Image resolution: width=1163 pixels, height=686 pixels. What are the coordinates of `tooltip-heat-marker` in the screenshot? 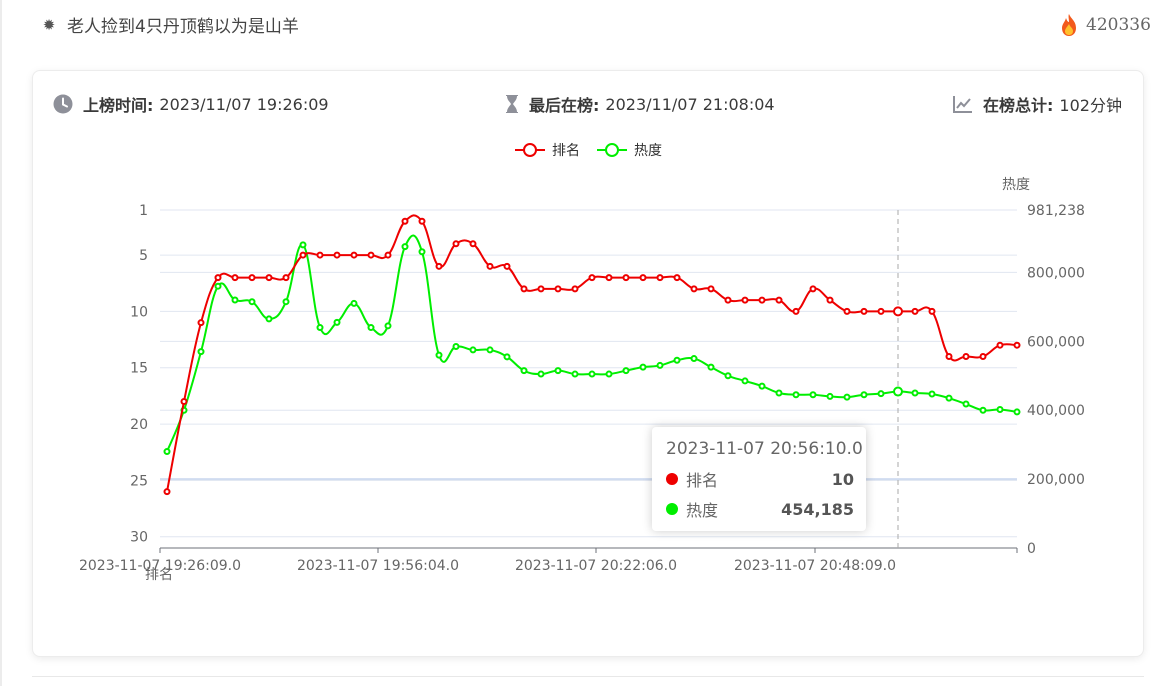 It's located at (672, 509).